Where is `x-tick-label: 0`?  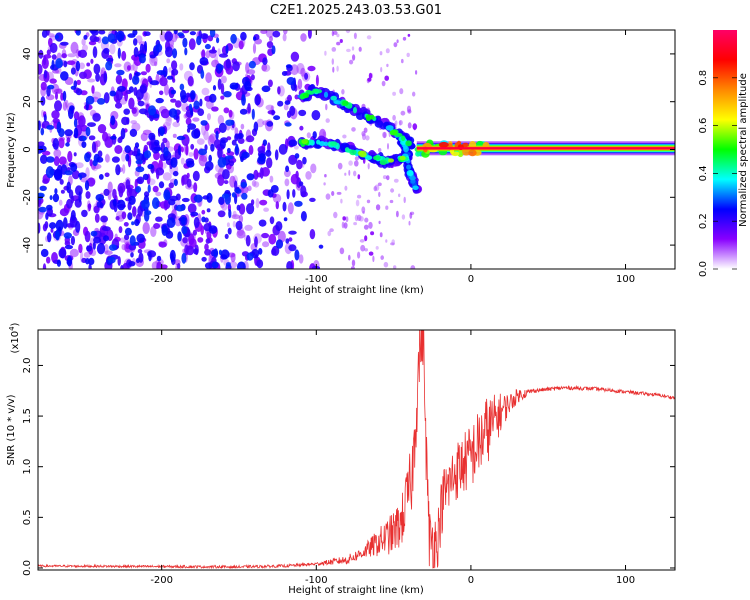
x-tick-label: 0 is located at coordinates (471, 580).